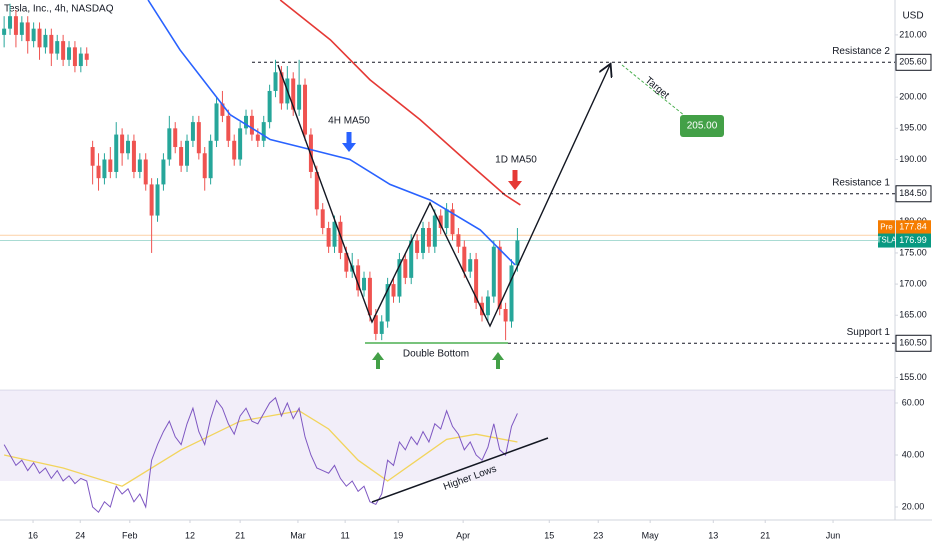  I want to click on x-tick-label: 23, so click(598, 535).